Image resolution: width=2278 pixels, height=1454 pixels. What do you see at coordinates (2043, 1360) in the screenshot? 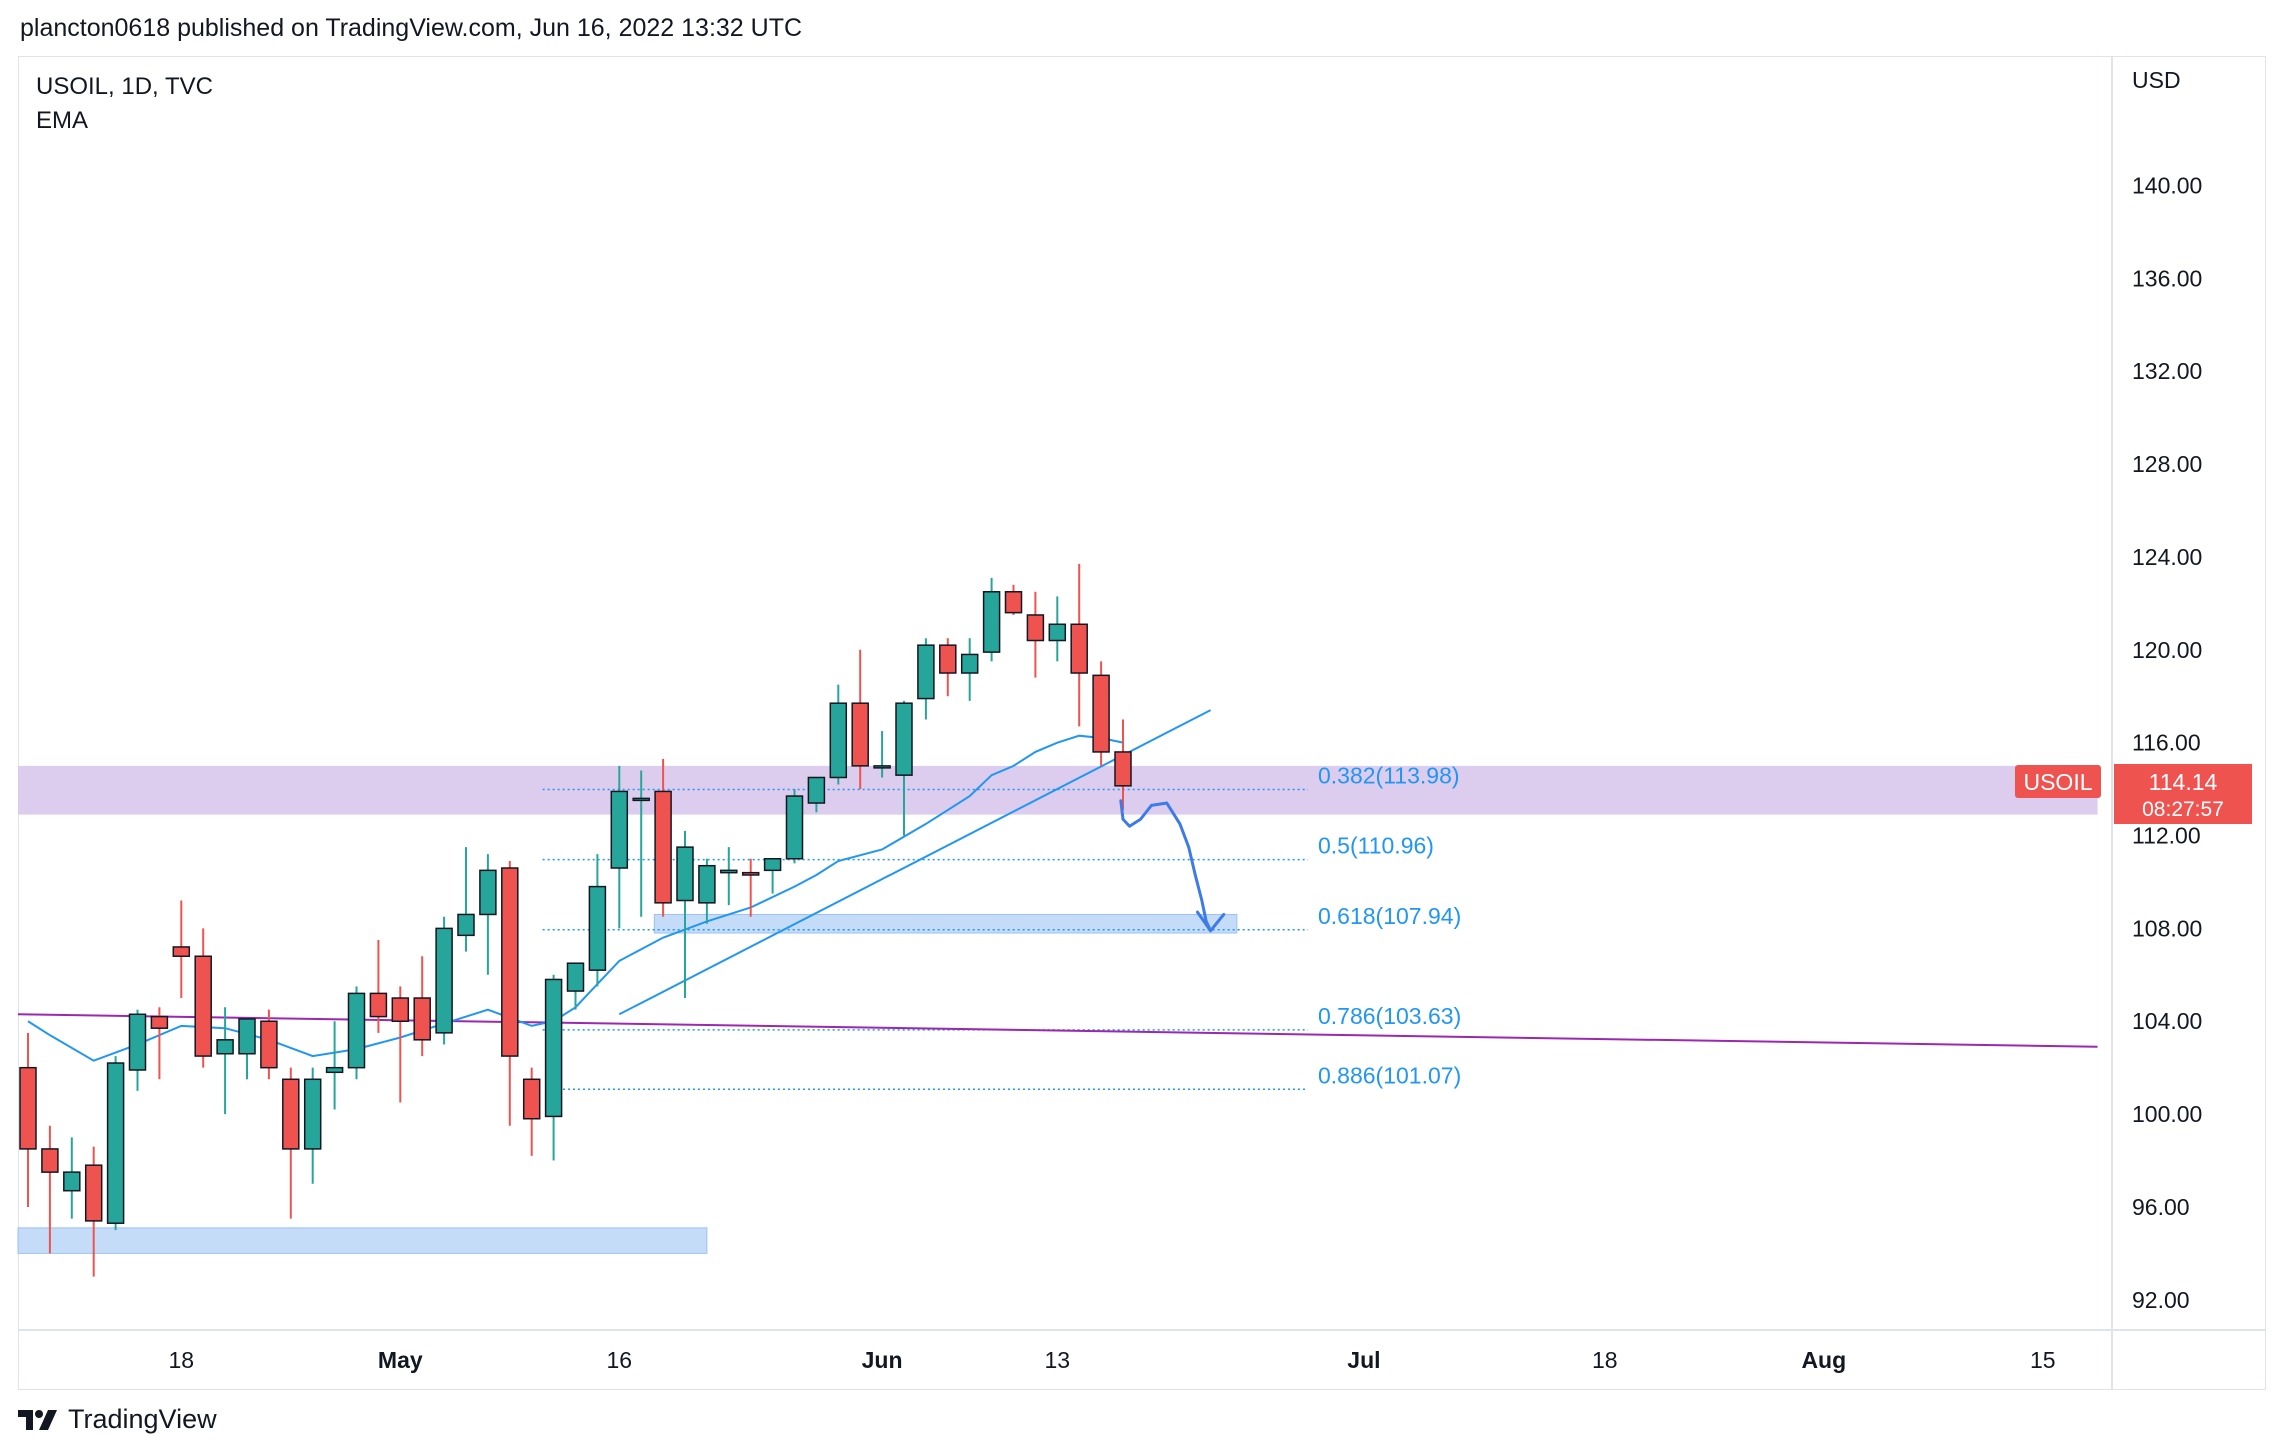
I see `time-tick-label: 15` at bounding box center [2043, 1360].